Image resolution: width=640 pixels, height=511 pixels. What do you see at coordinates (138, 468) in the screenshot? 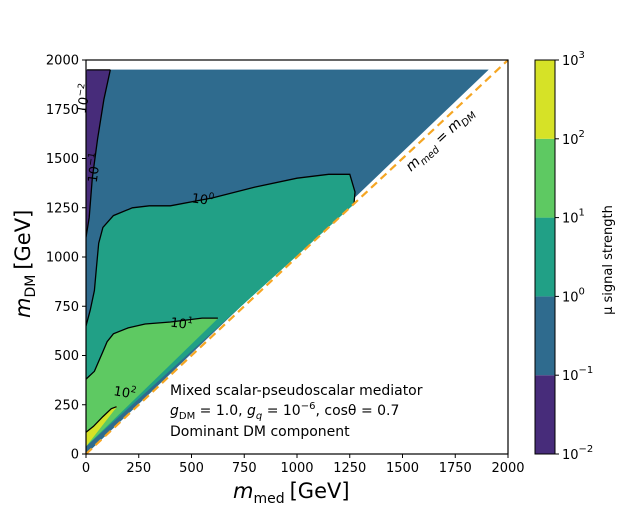
I see `x-tick-label: 250` at bounding box center [138, 468].